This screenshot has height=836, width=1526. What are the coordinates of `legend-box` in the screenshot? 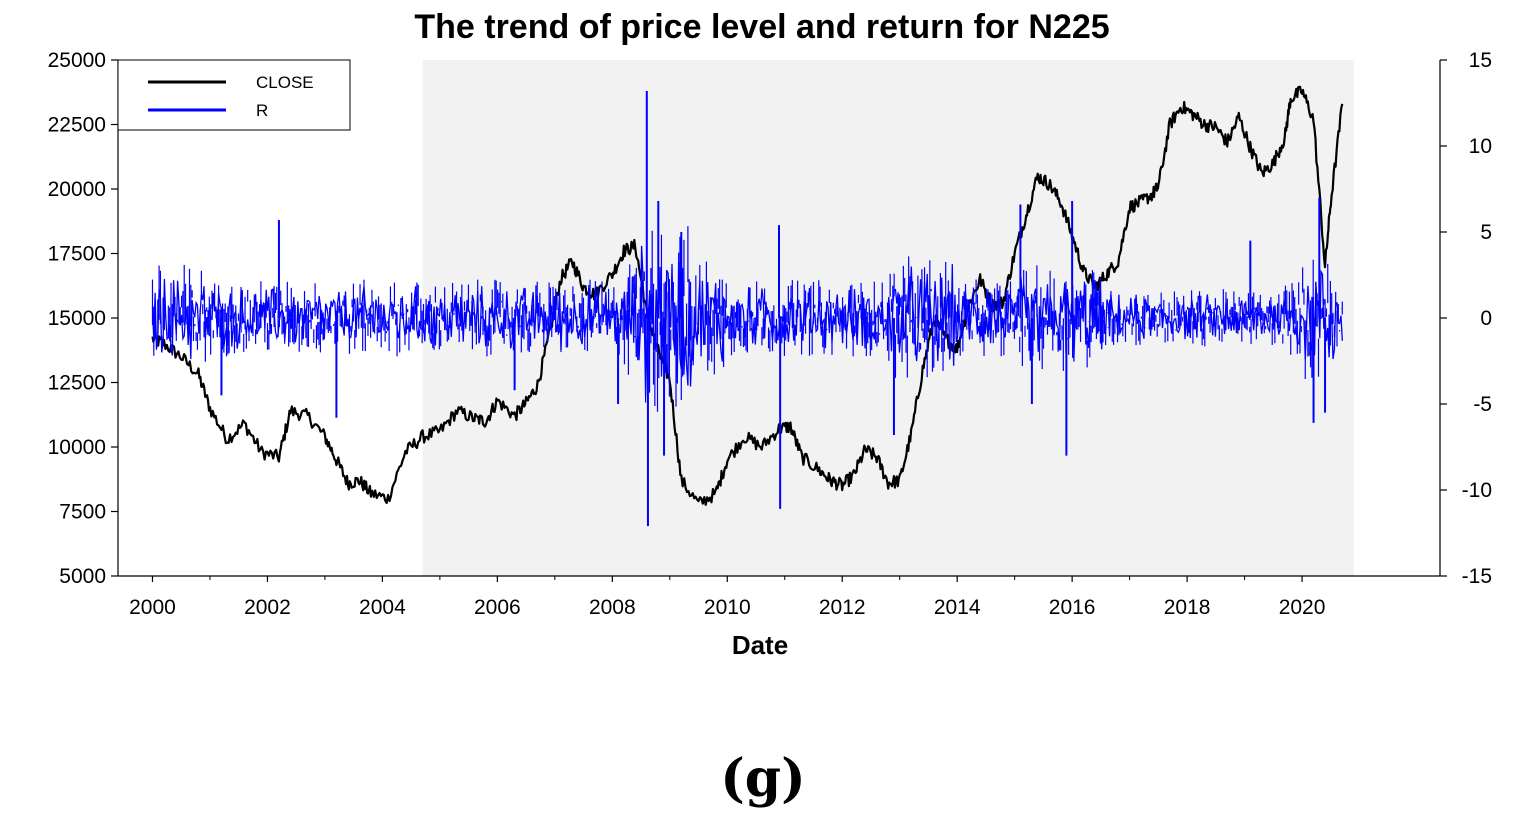 It's located at (234, 95).